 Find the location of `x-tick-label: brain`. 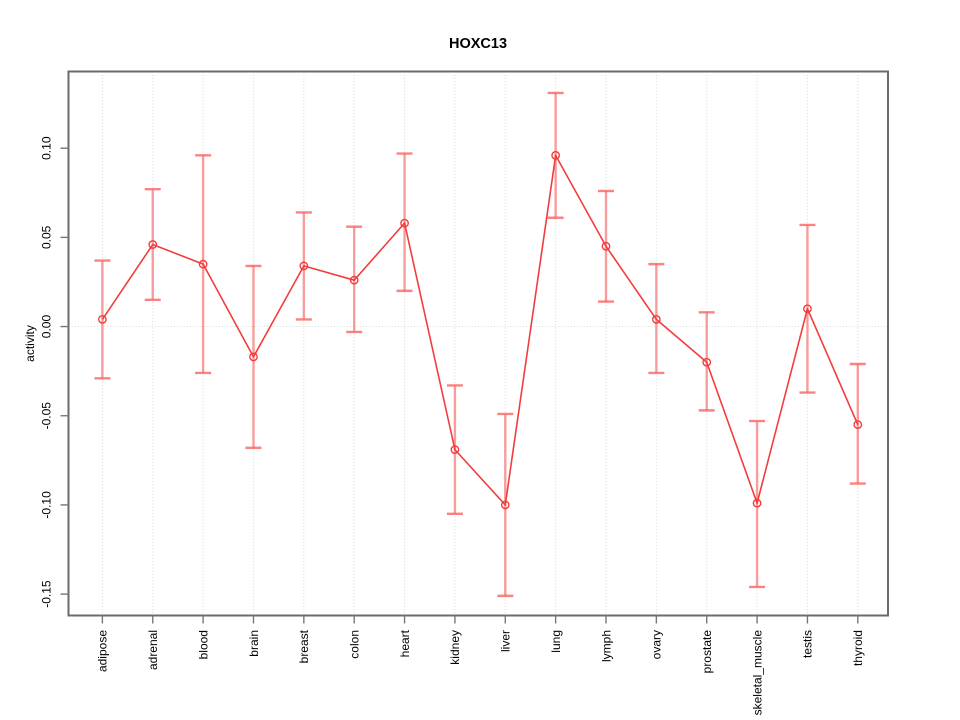

x-tick-label: brain is located at coordinates (254, 643).